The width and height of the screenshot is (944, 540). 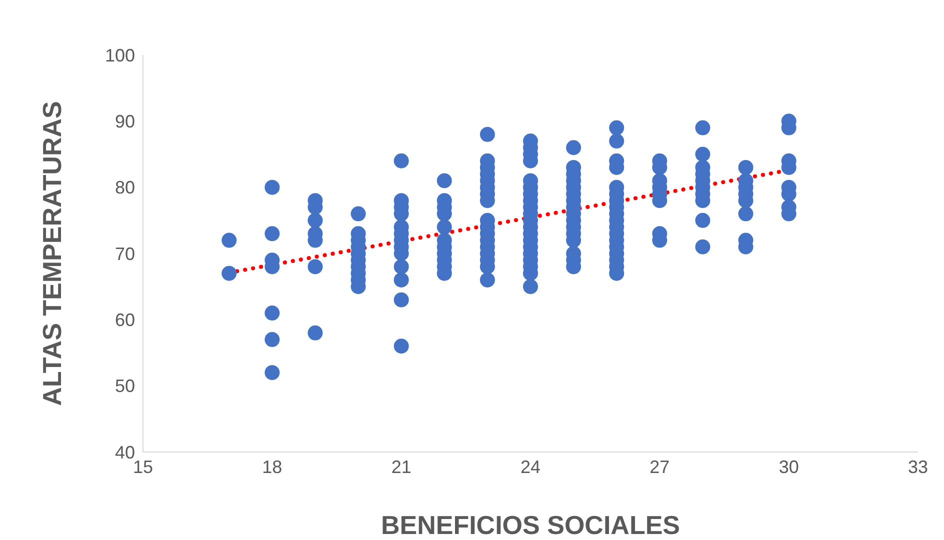 I want to click on y-tick-label: 80, so click(x=124, y=188).